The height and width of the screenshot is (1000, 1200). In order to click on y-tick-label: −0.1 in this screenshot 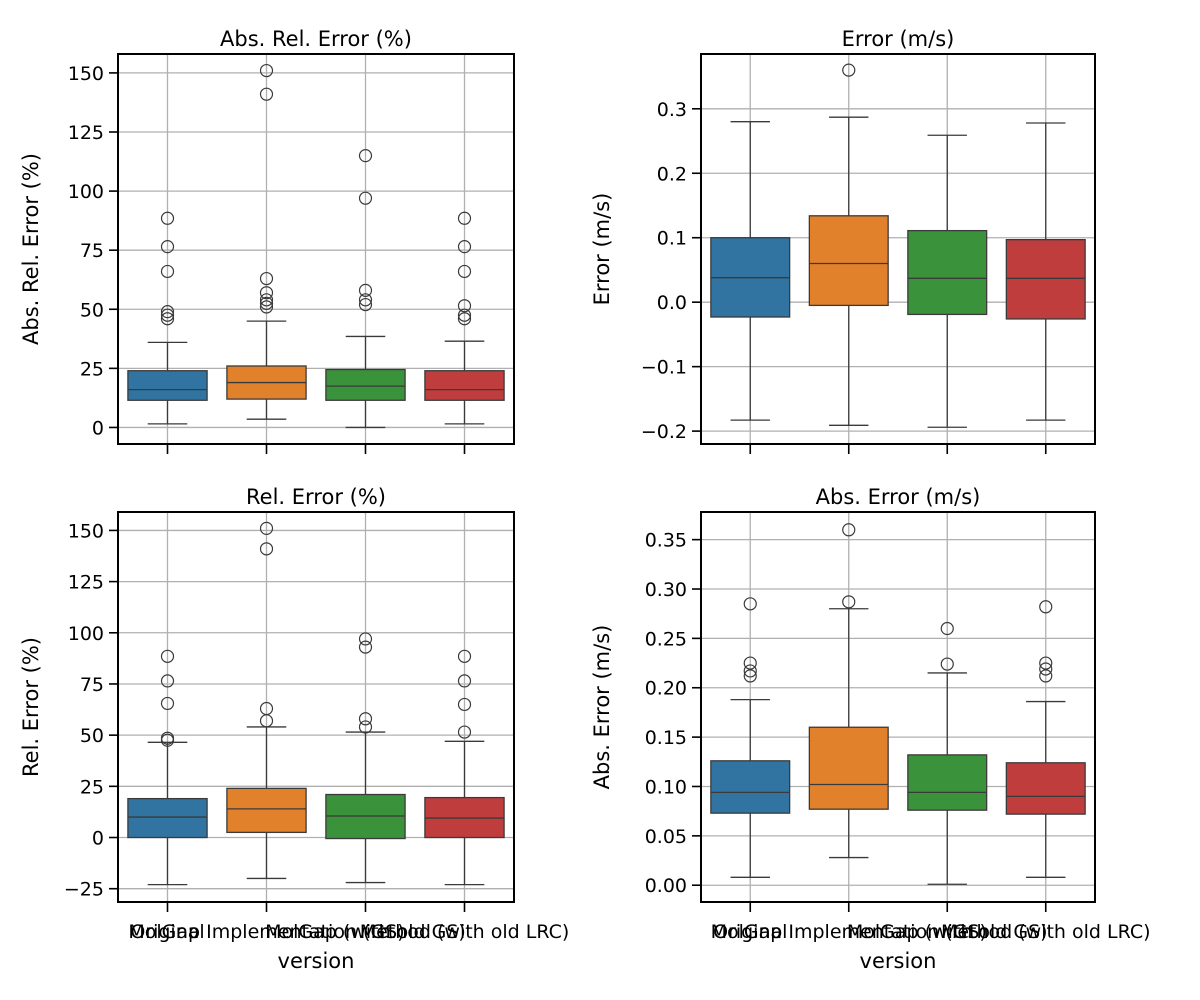, I will do `click(664, 368)`.